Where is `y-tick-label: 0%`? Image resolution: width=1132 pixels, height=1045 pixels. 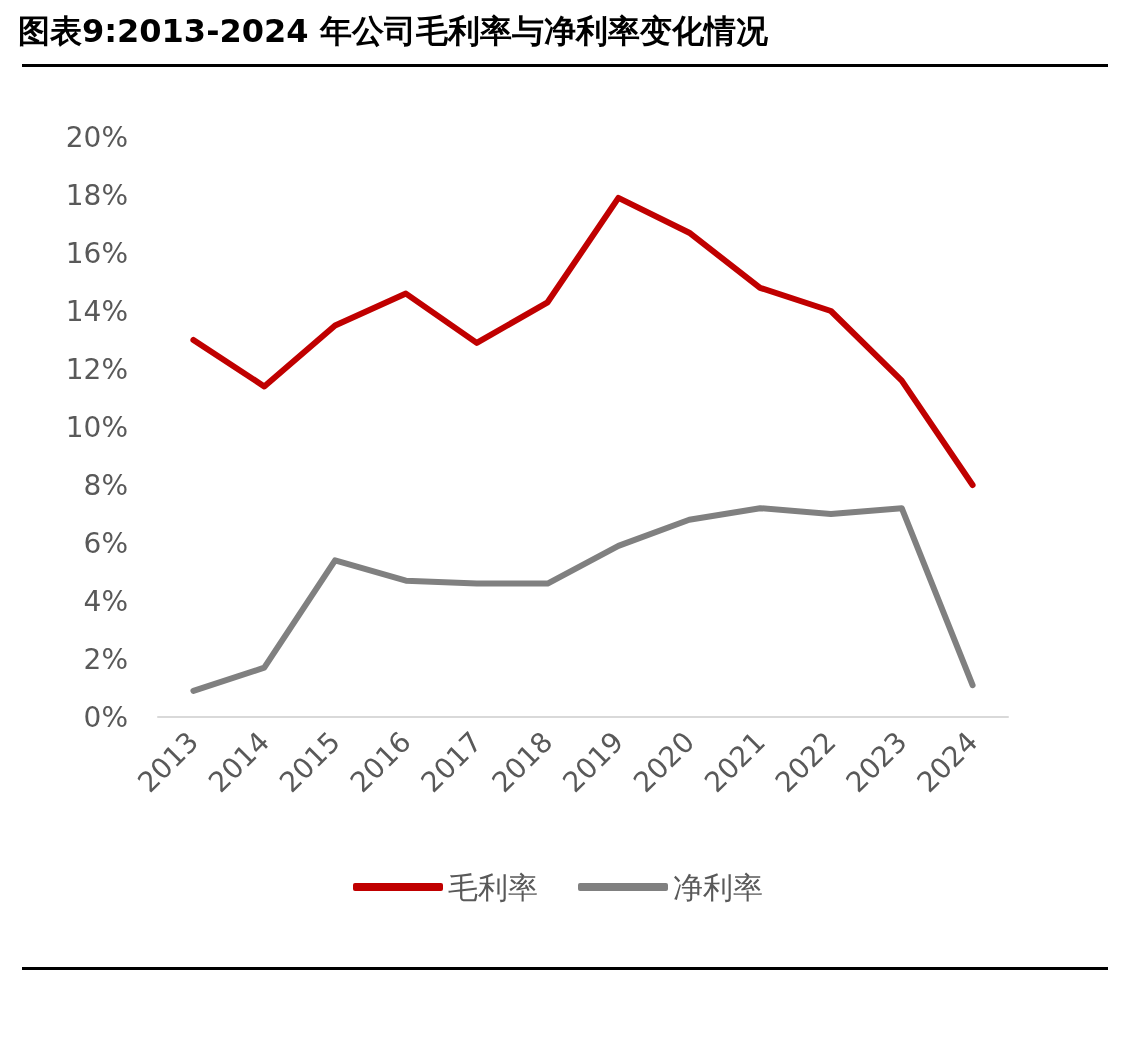
y-tick-label: 0% is located at coordinates (105, 717).